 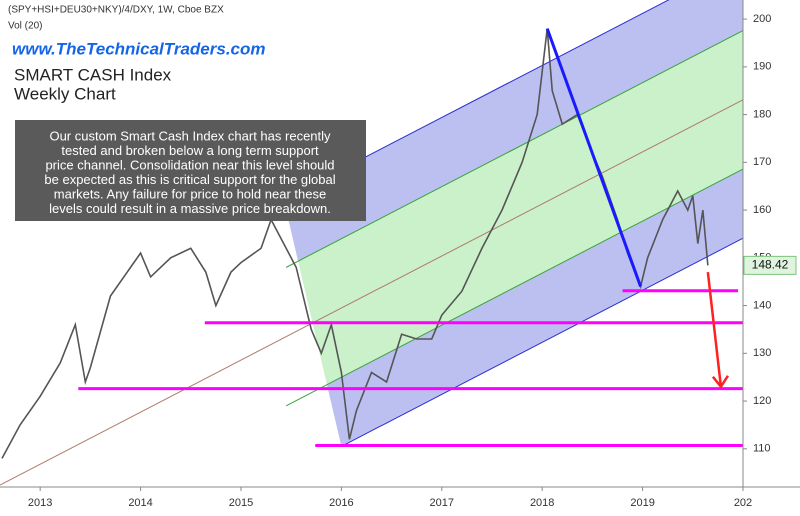 I want to click on x-tick-label: 2015, so click(x=241, y=503).